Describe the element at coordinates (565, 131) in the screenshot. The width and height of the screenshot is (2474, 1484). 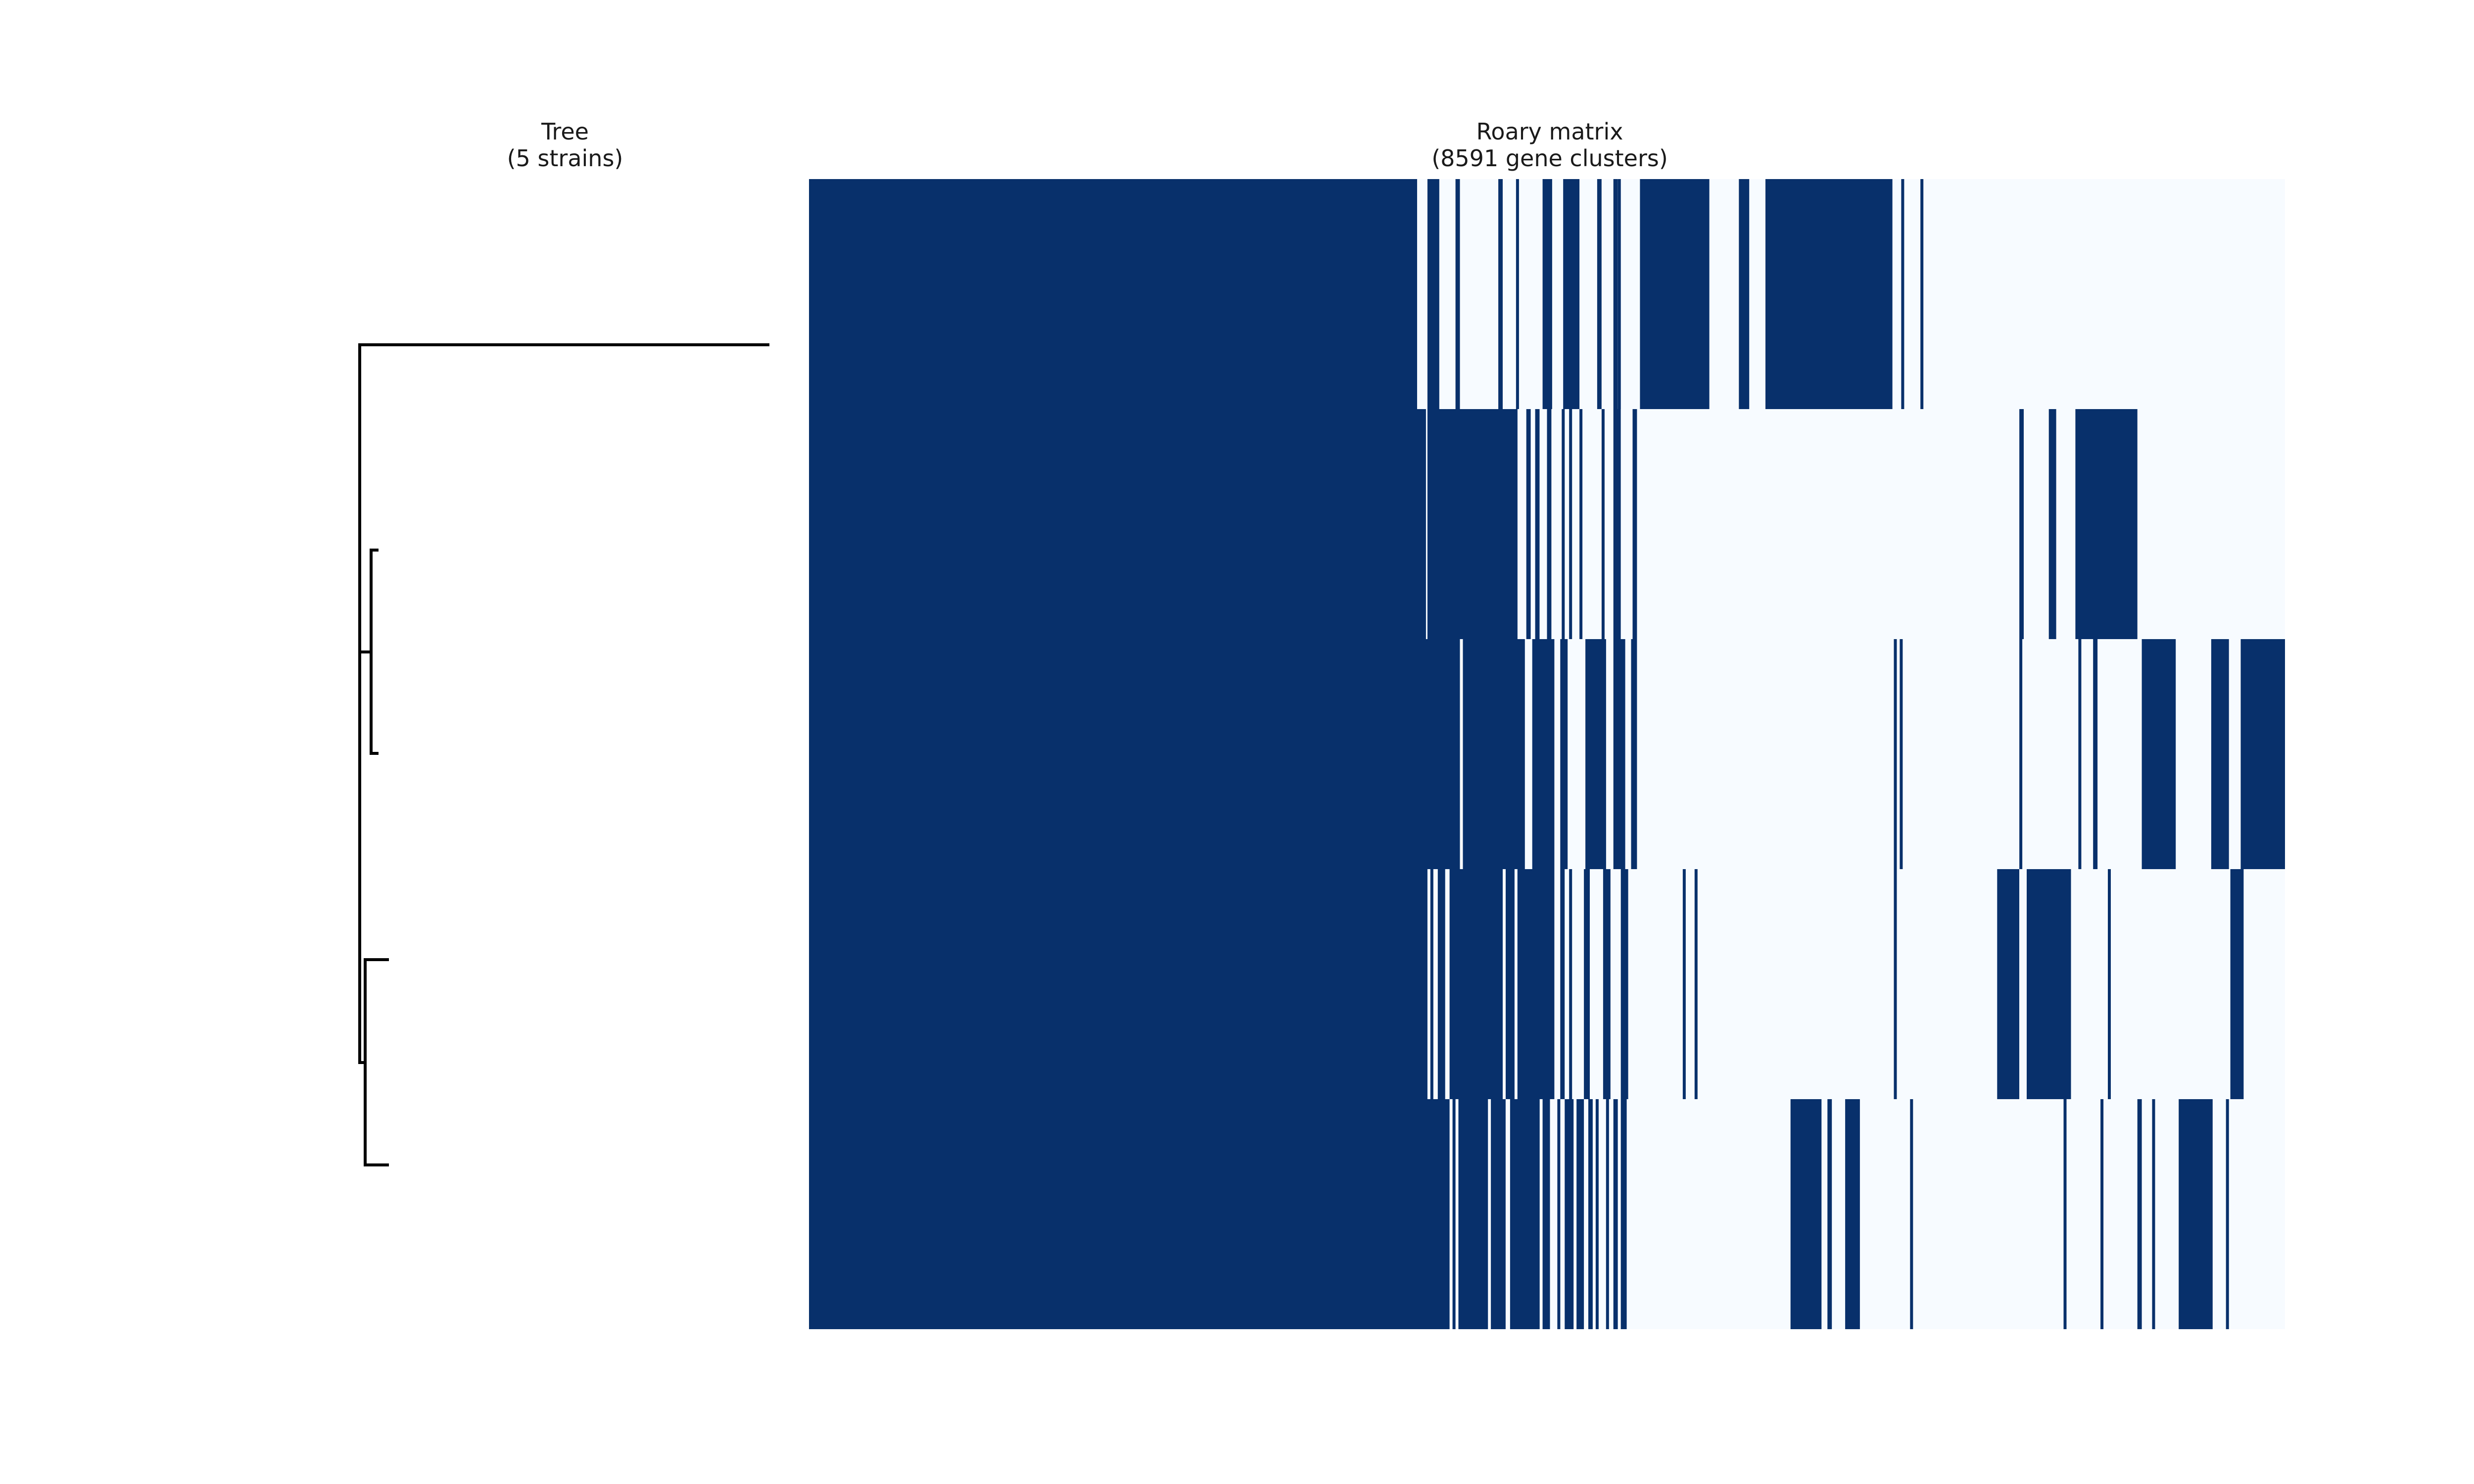
I see `tree-title-line1: Tree` at that location.